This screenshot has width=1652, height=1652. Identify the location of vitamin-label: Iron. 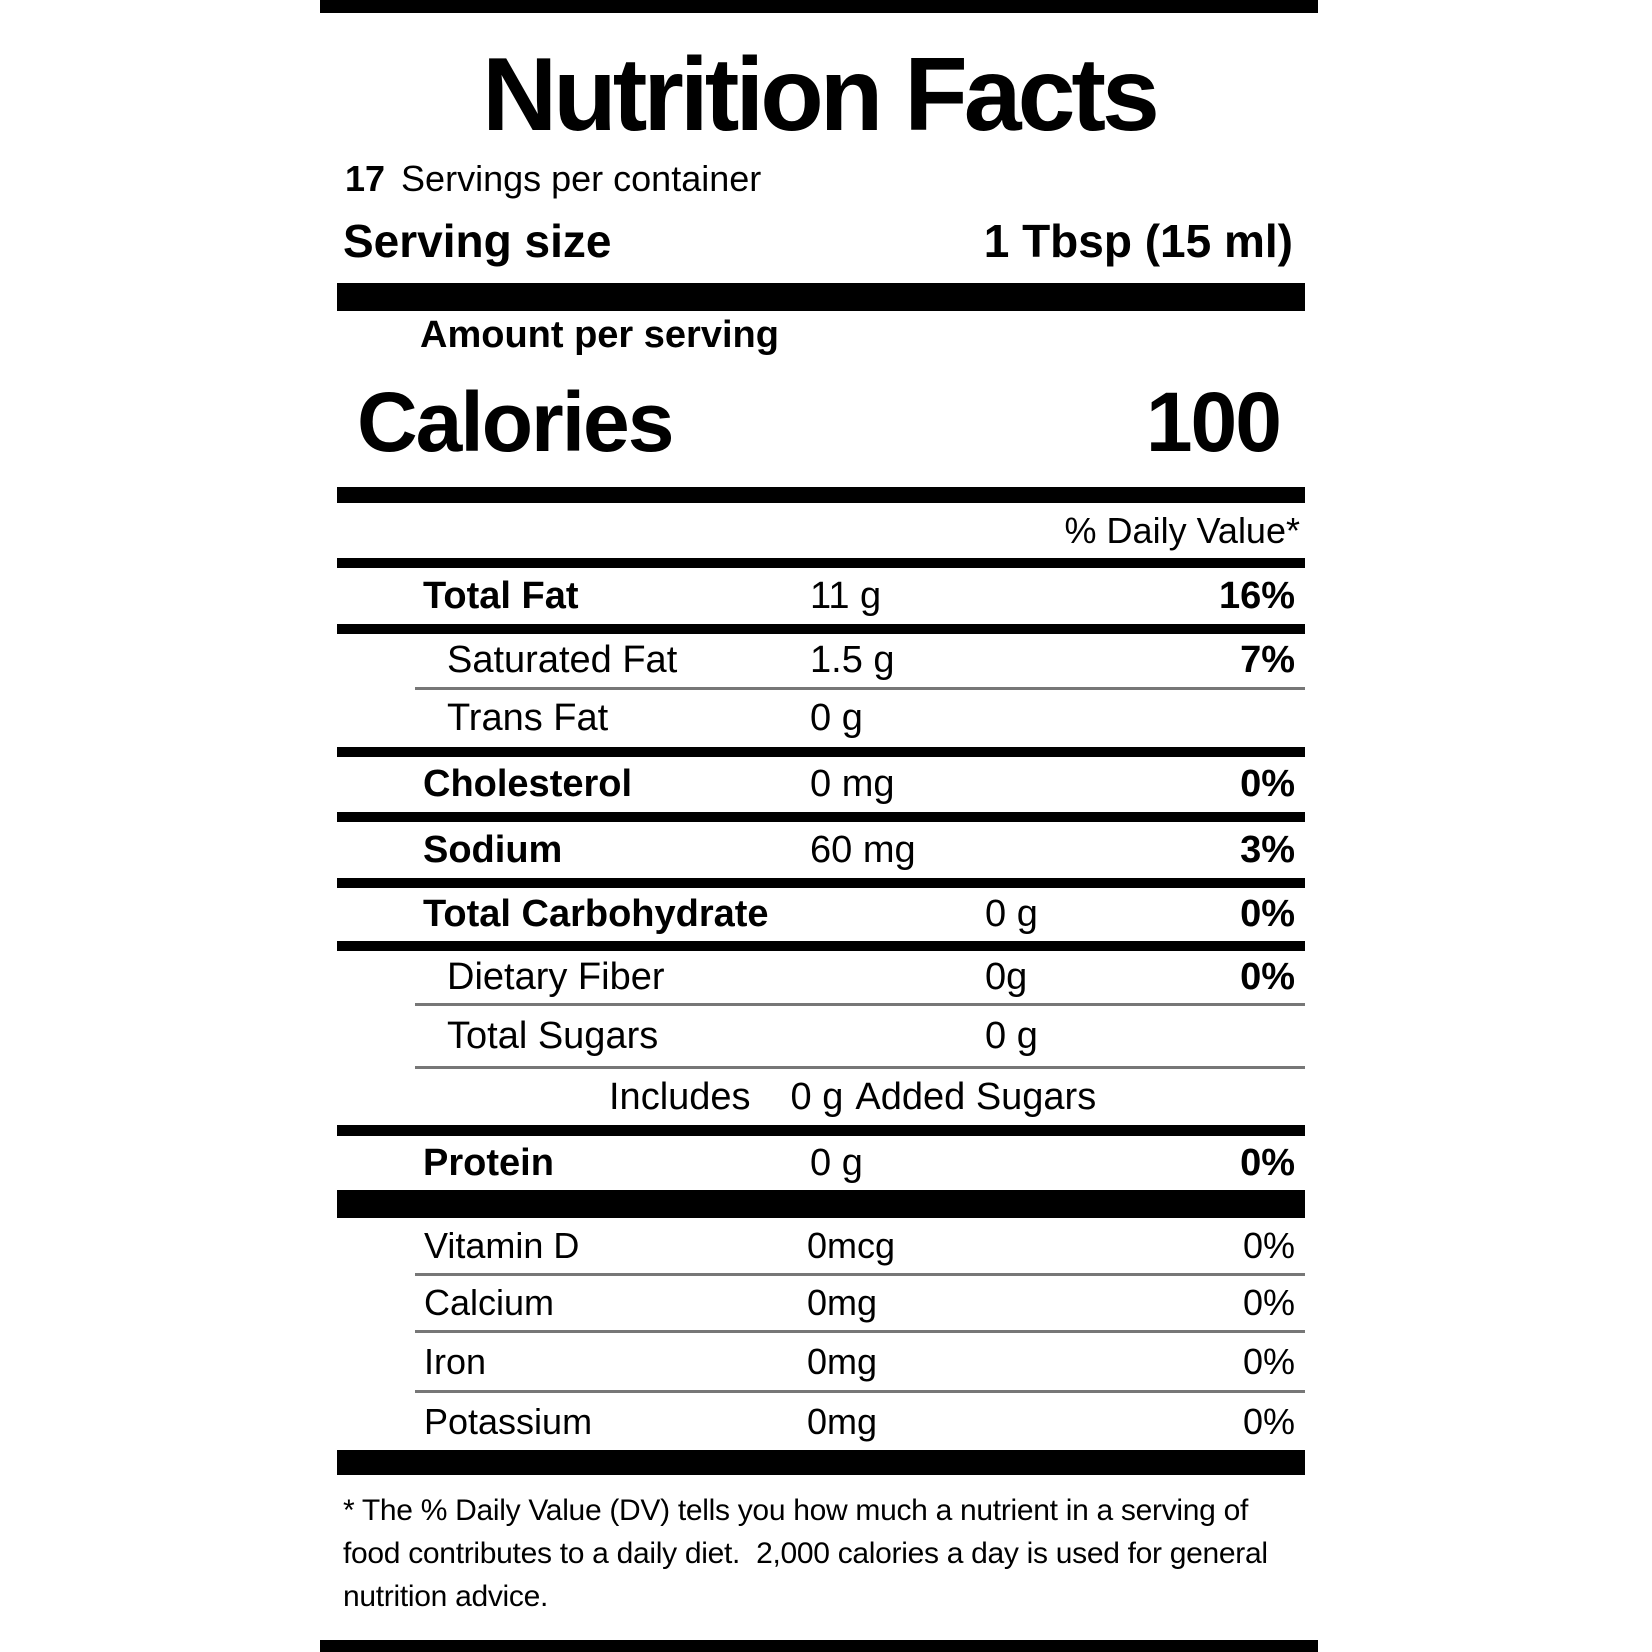
(455, 1361).